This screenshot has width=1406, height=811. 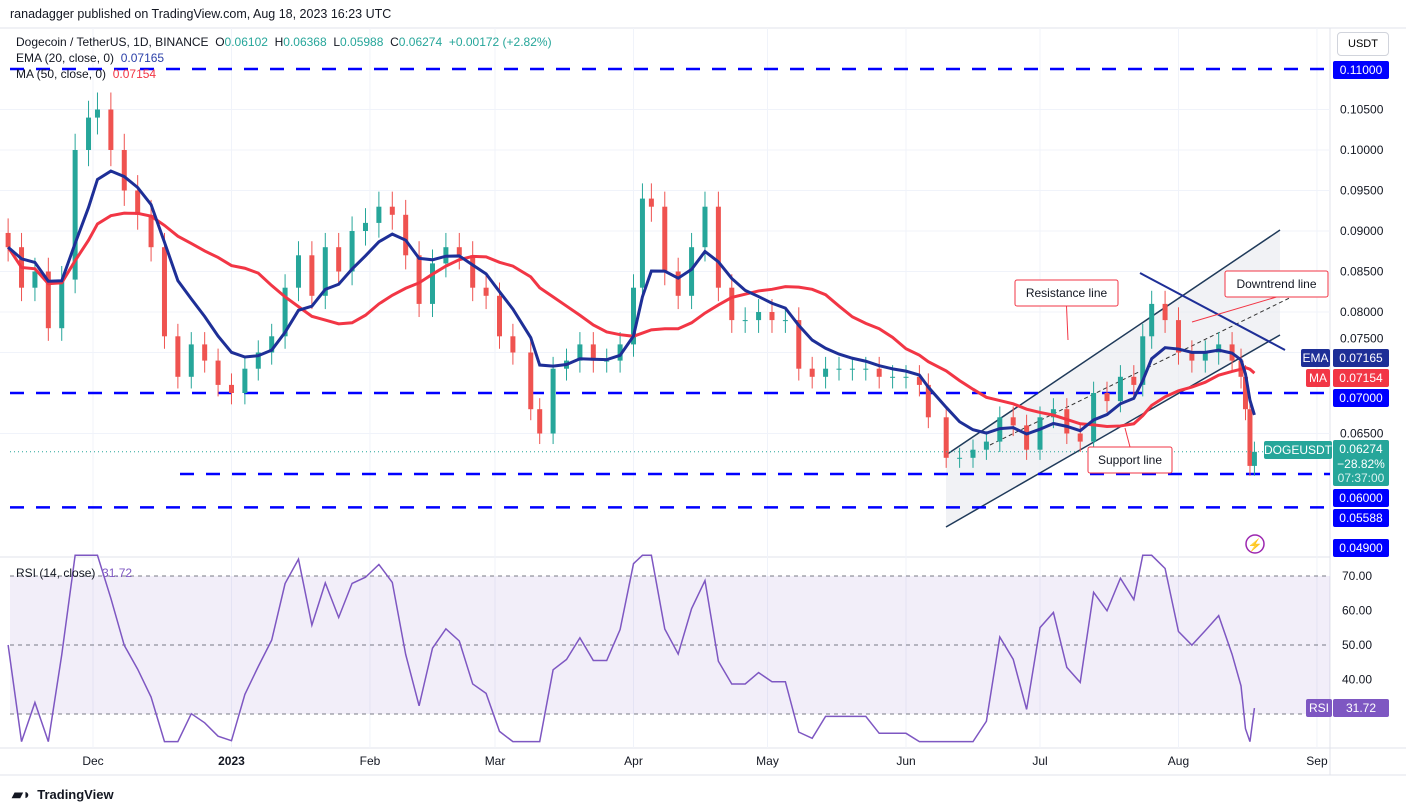 I want to click on symbol-tag-bg, so click(x=1298, y=450).